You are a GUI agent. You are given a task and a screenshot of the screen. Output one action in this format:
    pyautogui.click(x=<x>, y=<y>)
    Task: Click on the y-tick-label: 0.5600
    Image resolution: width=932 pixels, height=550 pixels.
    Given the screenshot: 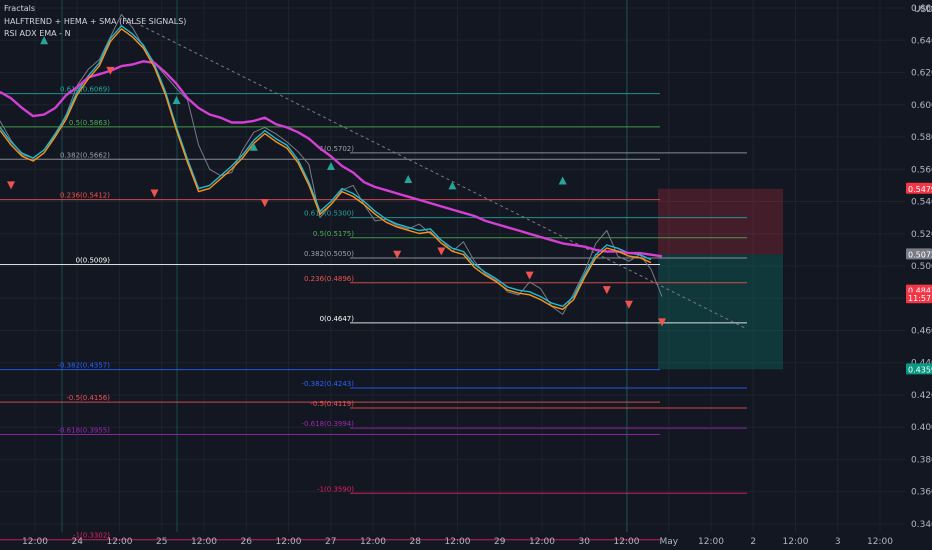 What is the action you would take?
    pyautogui.click(x=921, y=170)
    